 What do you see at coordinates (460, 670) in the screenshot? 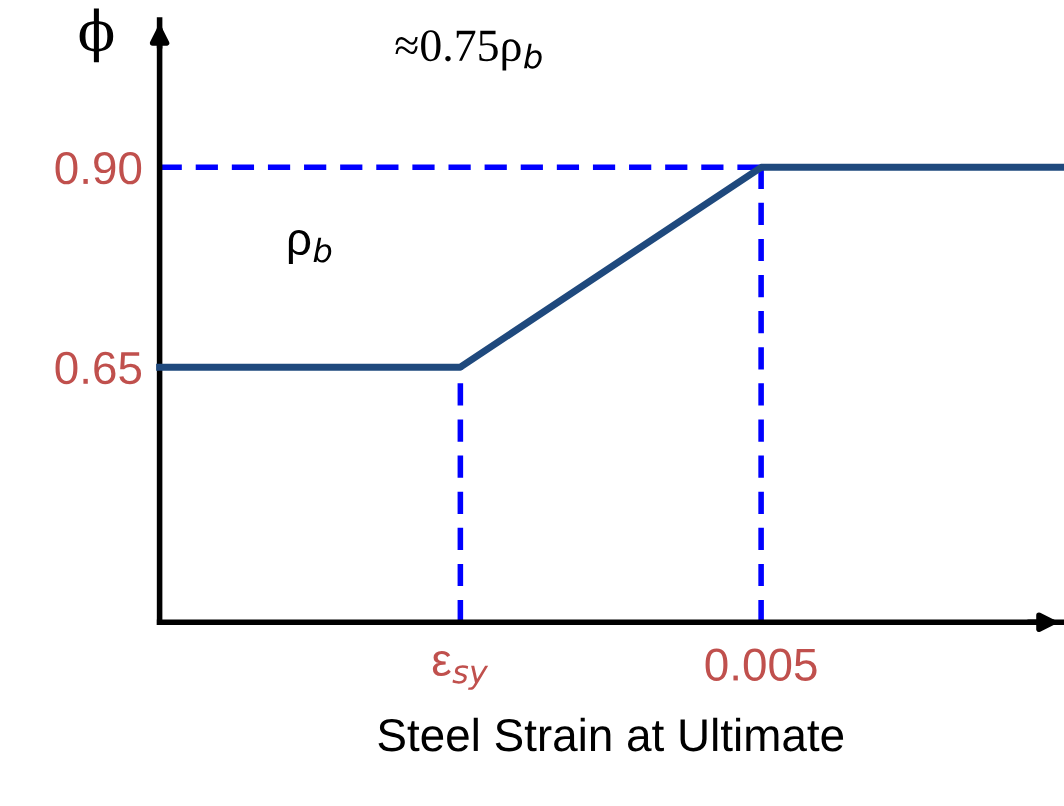
I see `x-tick-label: ε$_{sy}$` at bounding box center [460, 670].